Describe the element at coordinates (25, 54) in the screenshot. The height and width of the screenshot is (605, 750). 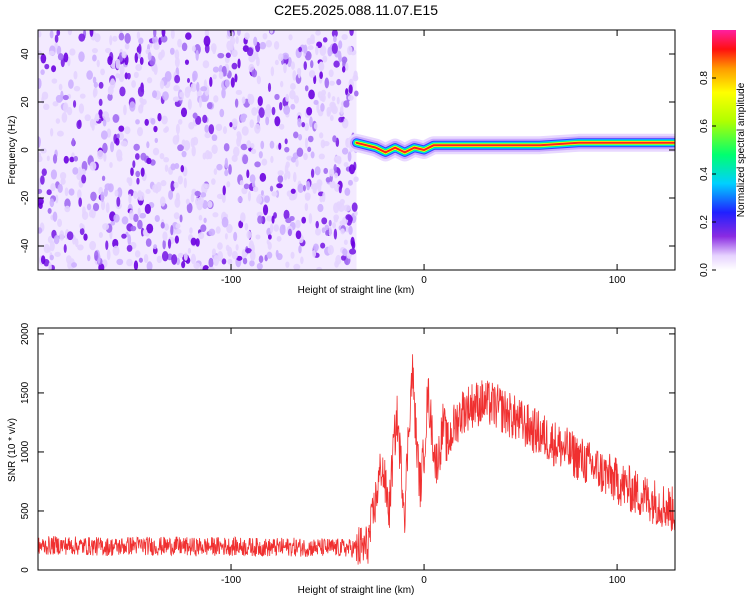
I see `spectrogram-y-tick-label: 40` at that location.